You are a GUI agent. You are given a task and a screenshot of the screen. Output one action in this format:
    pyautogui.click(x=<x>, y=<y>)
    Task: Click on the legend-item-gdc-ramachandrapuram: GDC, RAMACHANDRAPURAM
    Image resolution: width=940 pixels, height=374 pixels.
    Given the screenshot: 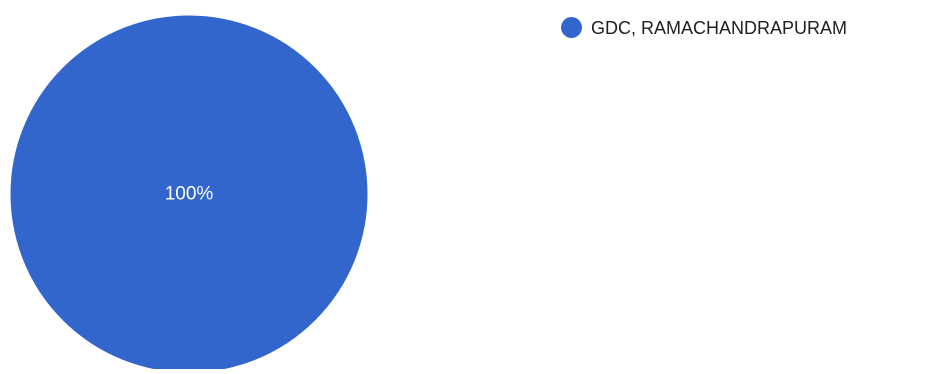 What is the action you would take?
    pyautogui.click(x=704, y=27)
    